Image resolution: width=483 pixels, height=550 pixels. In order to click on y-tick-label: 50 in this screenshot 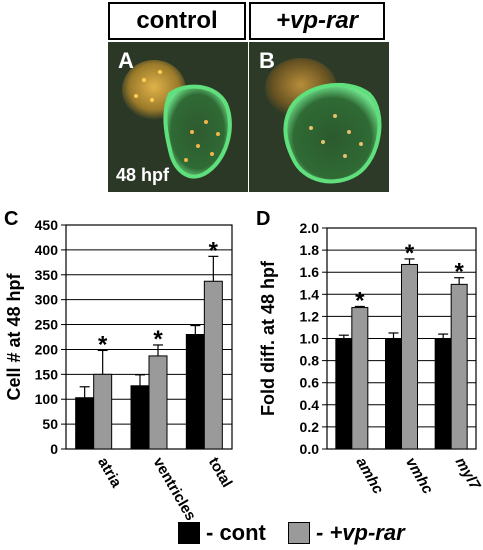, I will do `click(50, 424)`.